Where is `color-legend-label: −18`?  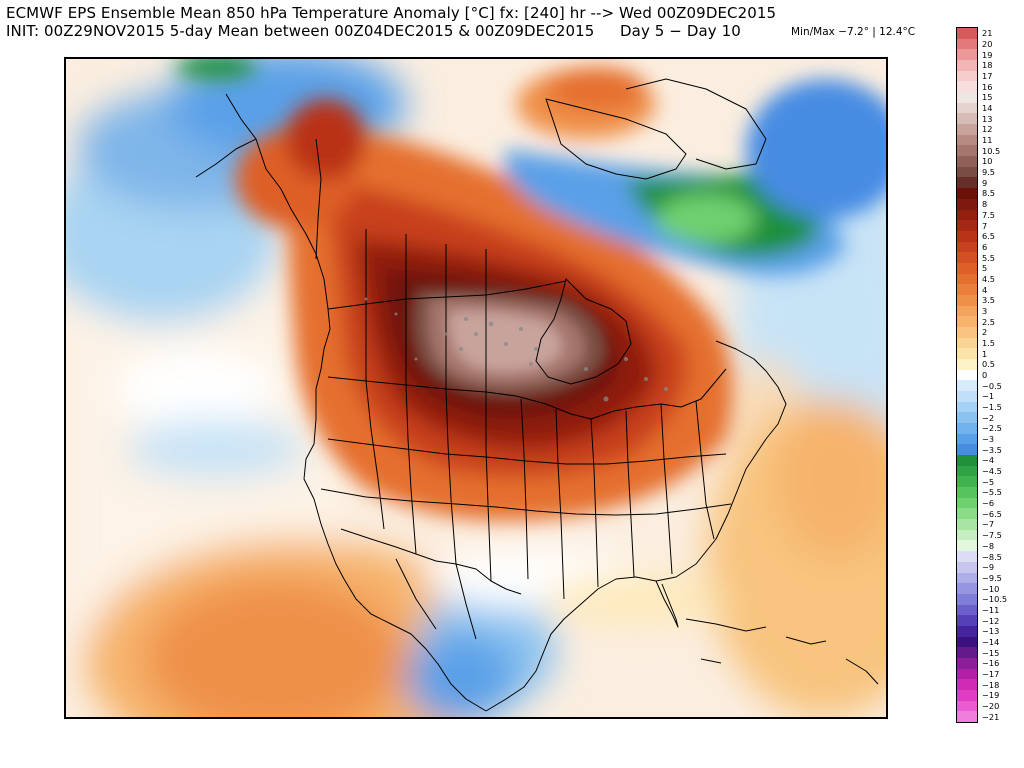
color-legend-label: −18 is located at coordinates (991, 684).